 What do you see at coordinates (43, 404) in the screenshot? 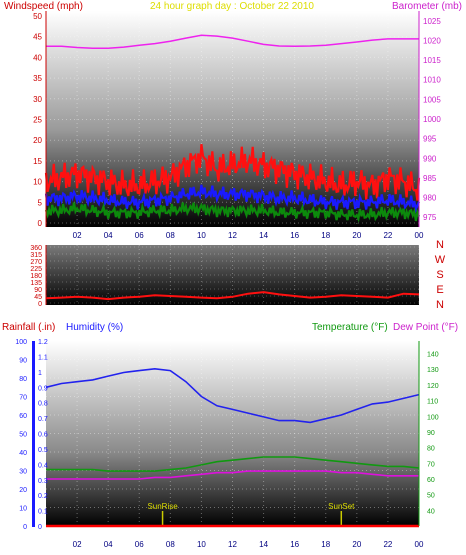
I see `rain-tick-label: 0.8` at bounding box center [43, 404].